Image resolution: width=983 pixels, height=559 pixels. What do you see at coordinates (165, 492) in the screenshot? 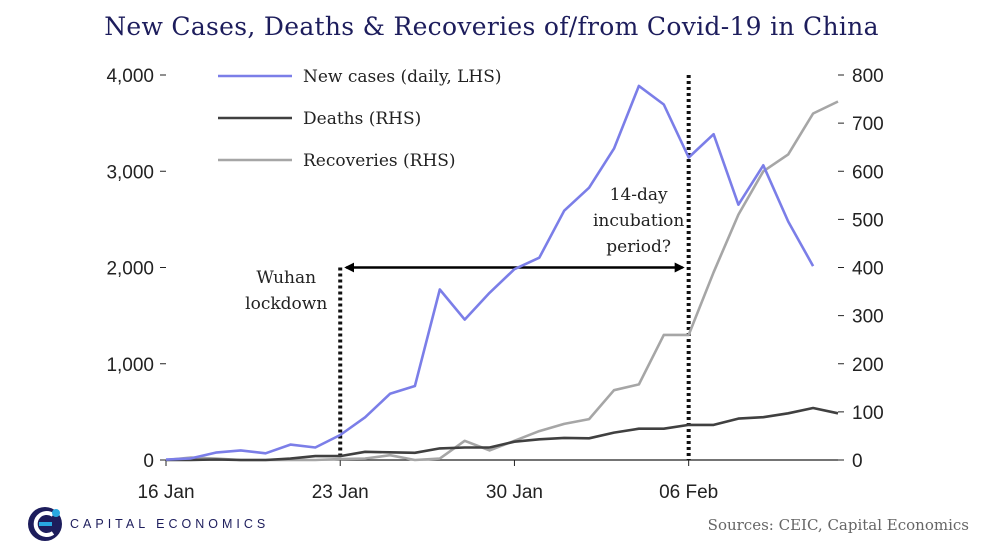
I see `x-tick-label: 16 Jan` at bounding box center [165, 492].